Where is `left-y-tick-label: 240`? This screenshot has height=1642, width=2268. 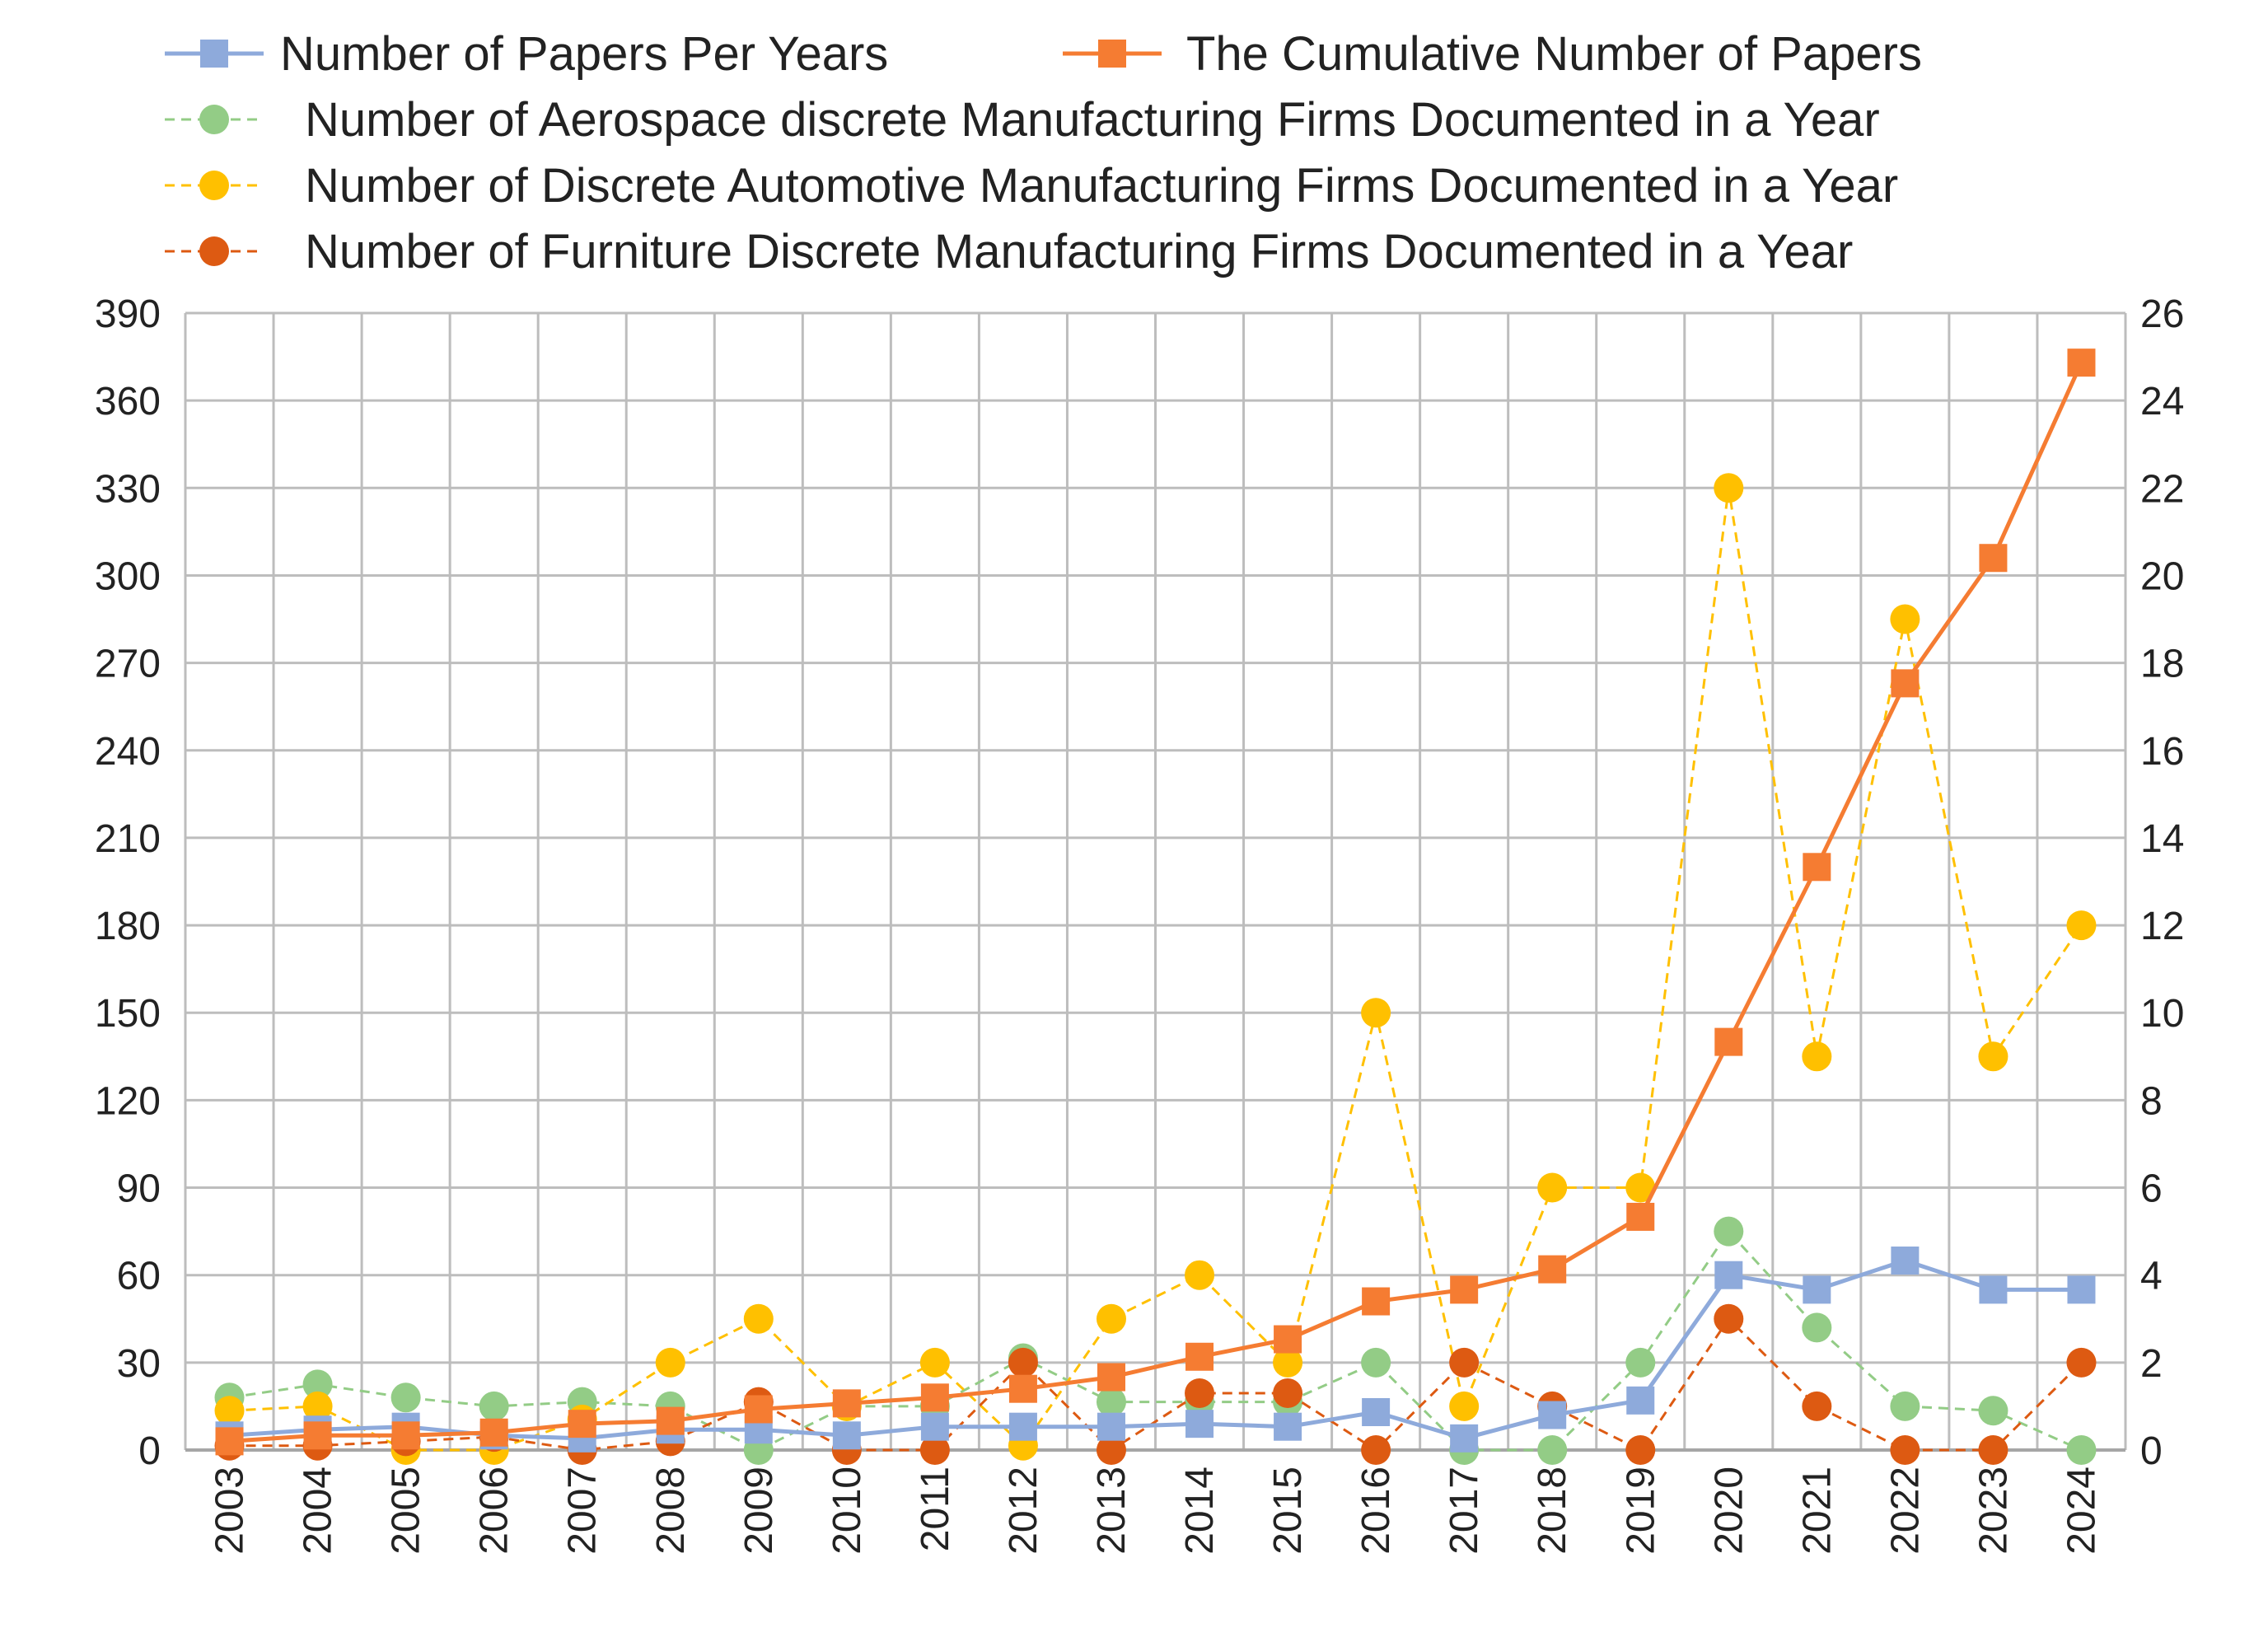
left-y-tick-label: 240 is located at coordinates (128, 752).